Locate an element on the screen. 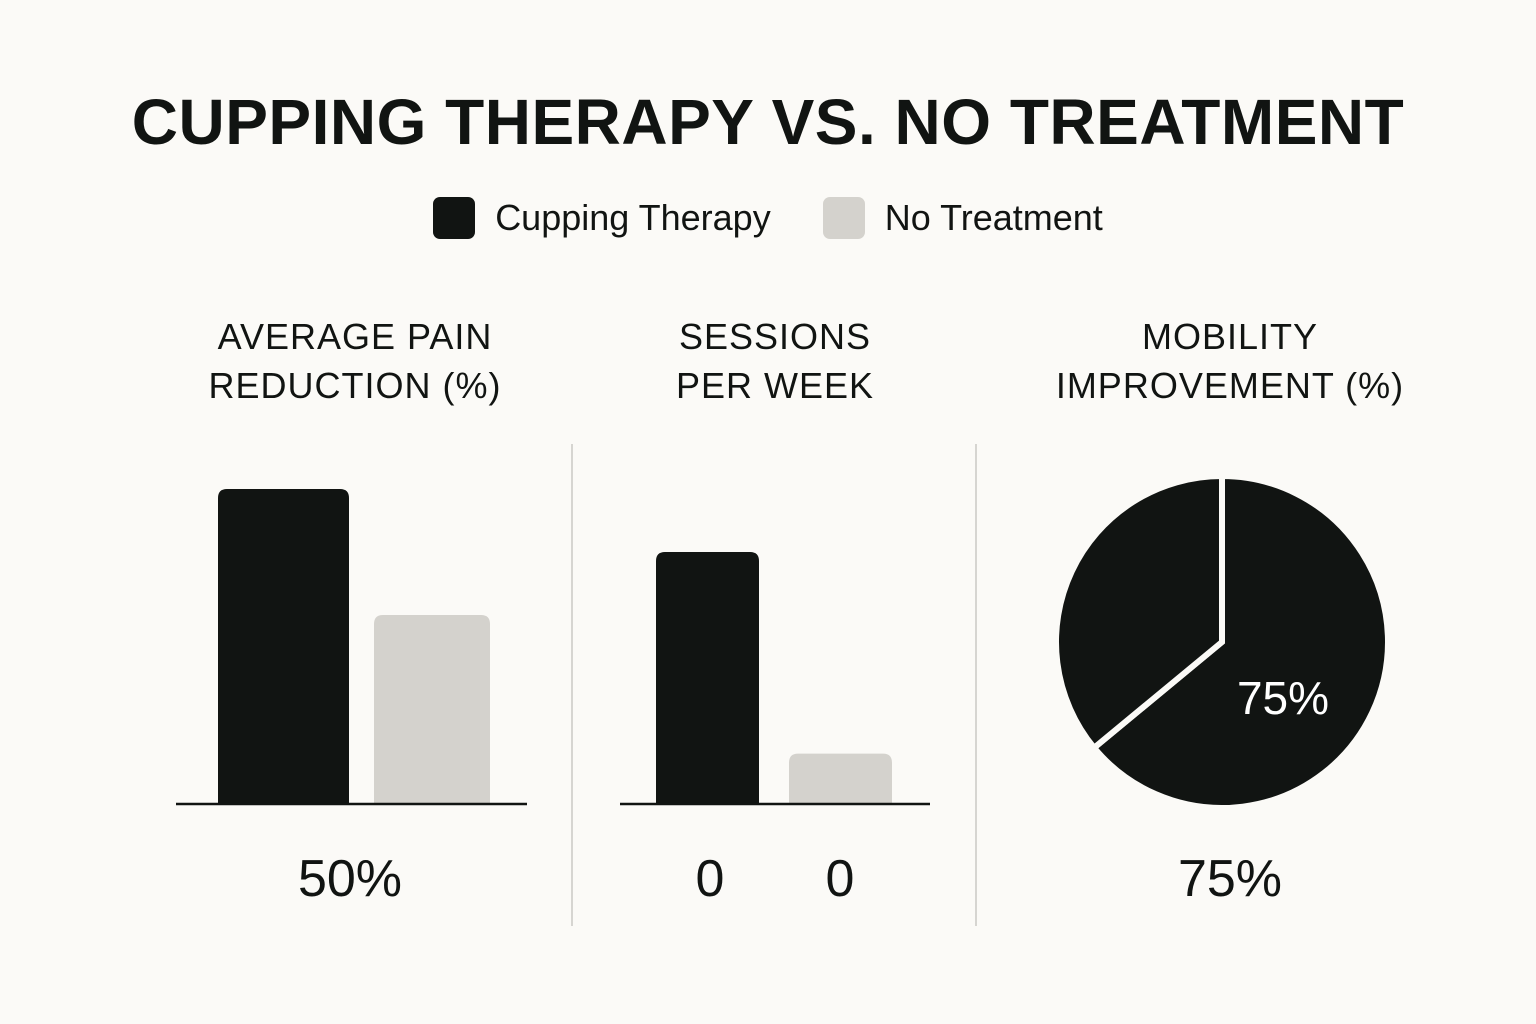 The width and height of the screenshot is (1536, 1024). mobility-pie-slice-no-treatment is located at coordinates (1139, 612).